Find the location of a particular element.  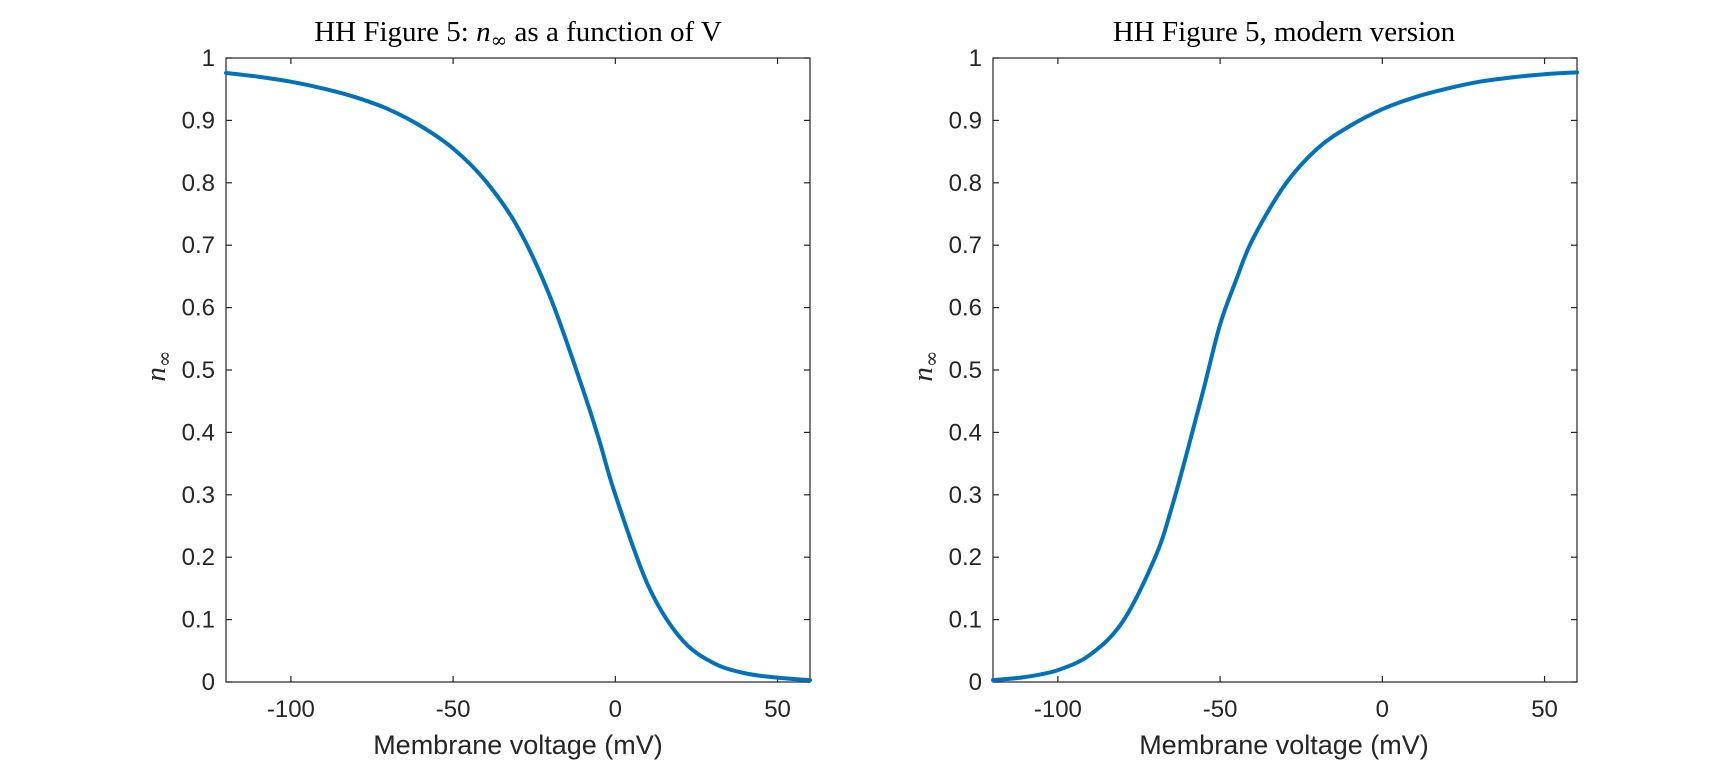

chart-right-title-before: HH Figure 5, modern version is located at coordinates (1284, 32).